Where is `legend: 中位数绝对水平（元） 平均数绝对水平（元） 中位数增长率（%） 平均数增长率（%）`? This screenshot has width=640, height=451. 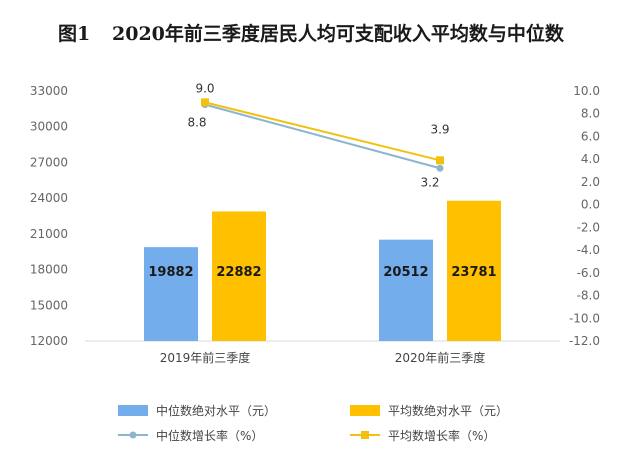 legend: 中位数绝对水平（元） 平均数绝对水平（元） 中位数增长率（%） 平均数增长率（%） is located at coordinates (313, 423).